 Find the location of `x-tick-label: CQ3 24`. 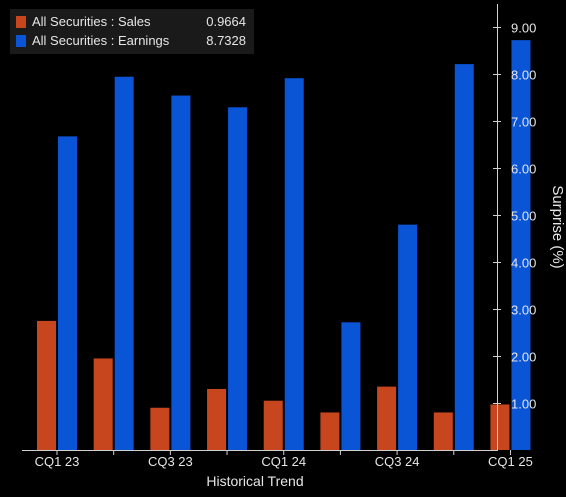

x-tick-label: CQ3 24 is located at coordinates (397, 461).